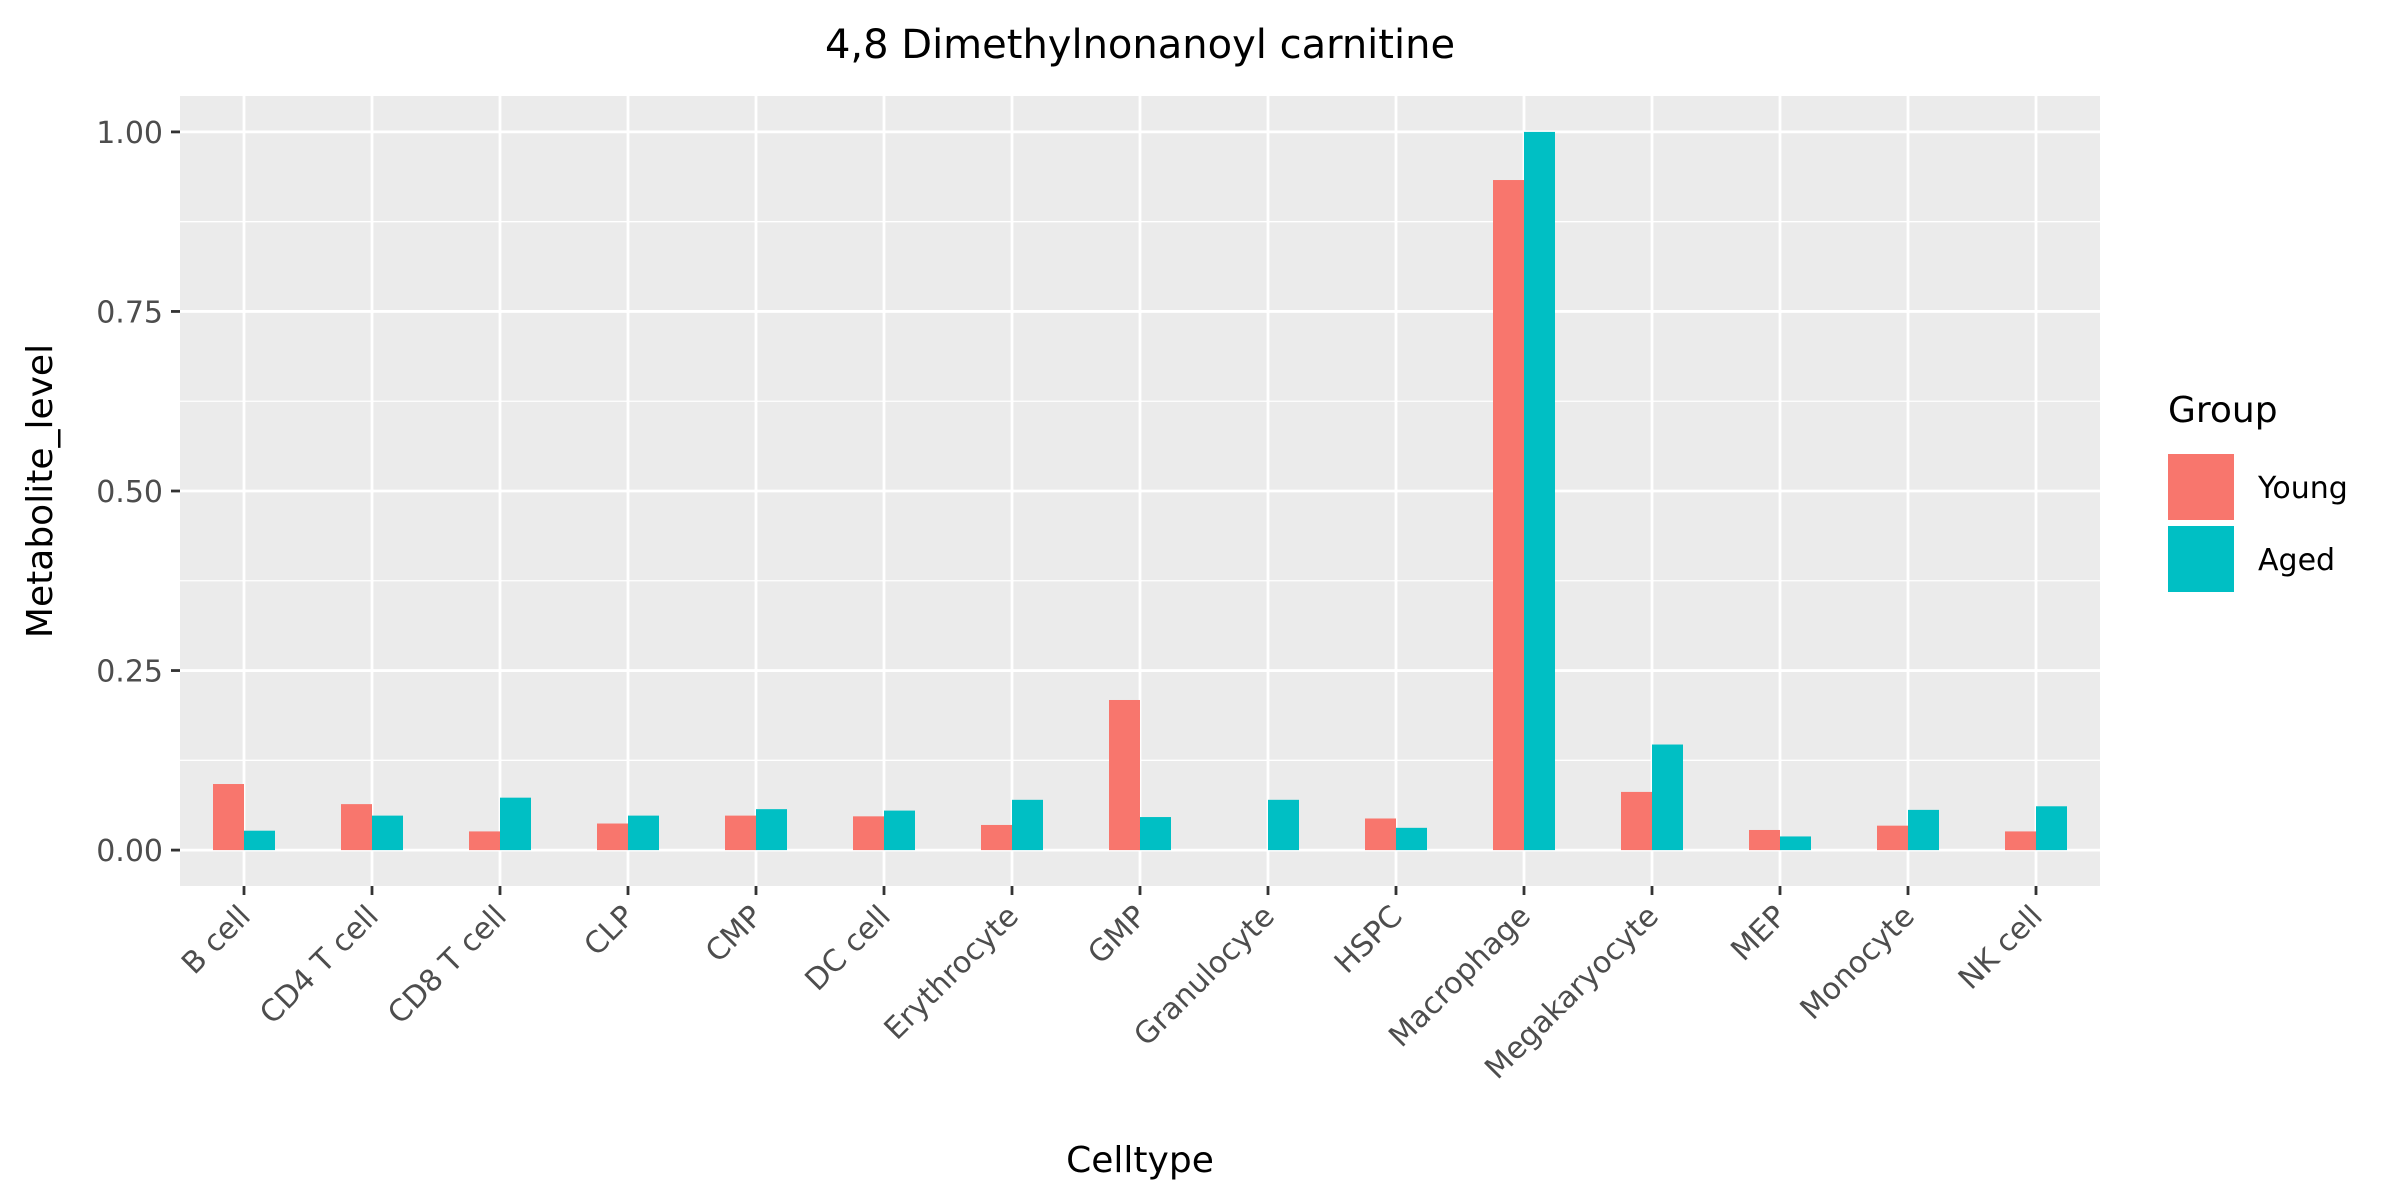 The height and width of the screenshot is (1200, 2400). I want to click on y-tick-label: 1.00, so click(129, 133).